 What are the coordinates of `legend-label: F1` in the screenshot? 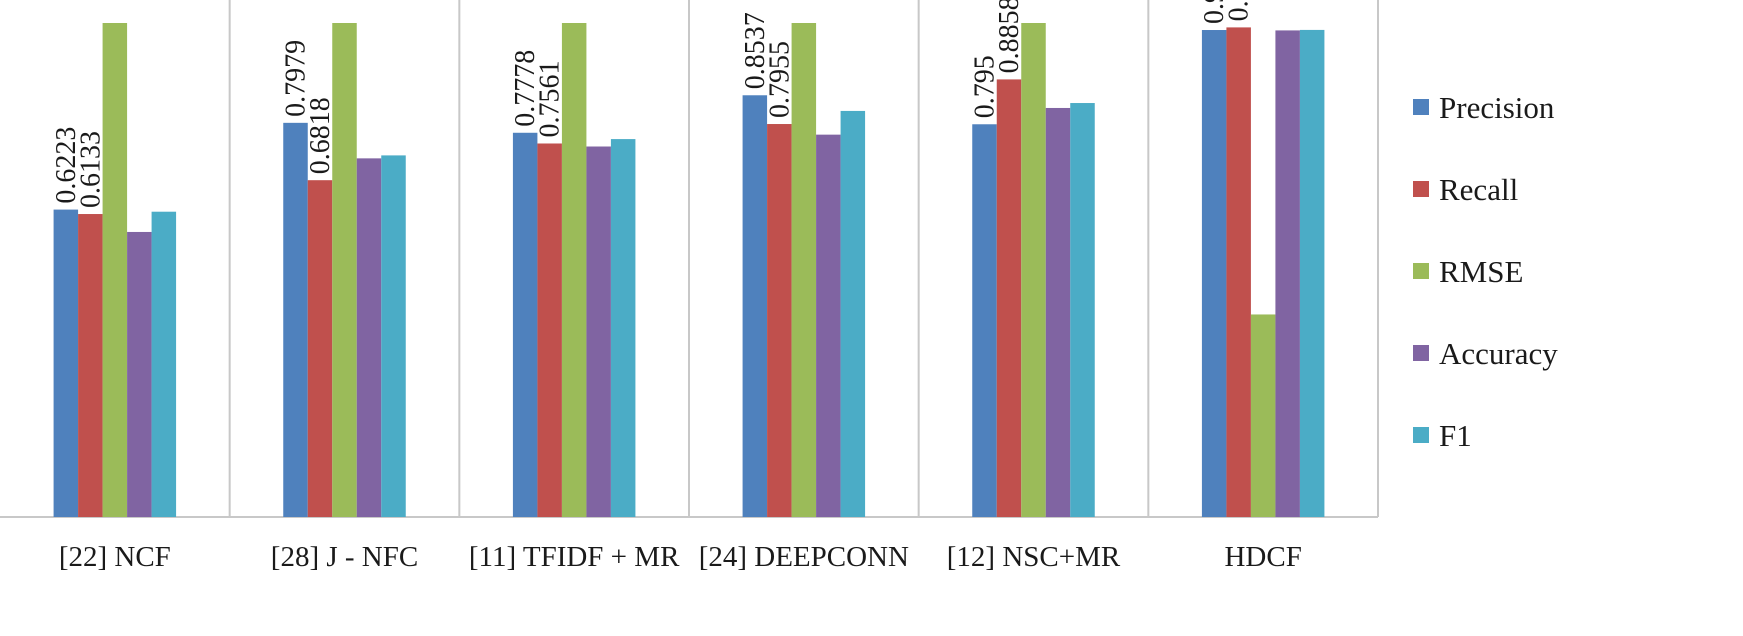 It's located at (1455, 435).